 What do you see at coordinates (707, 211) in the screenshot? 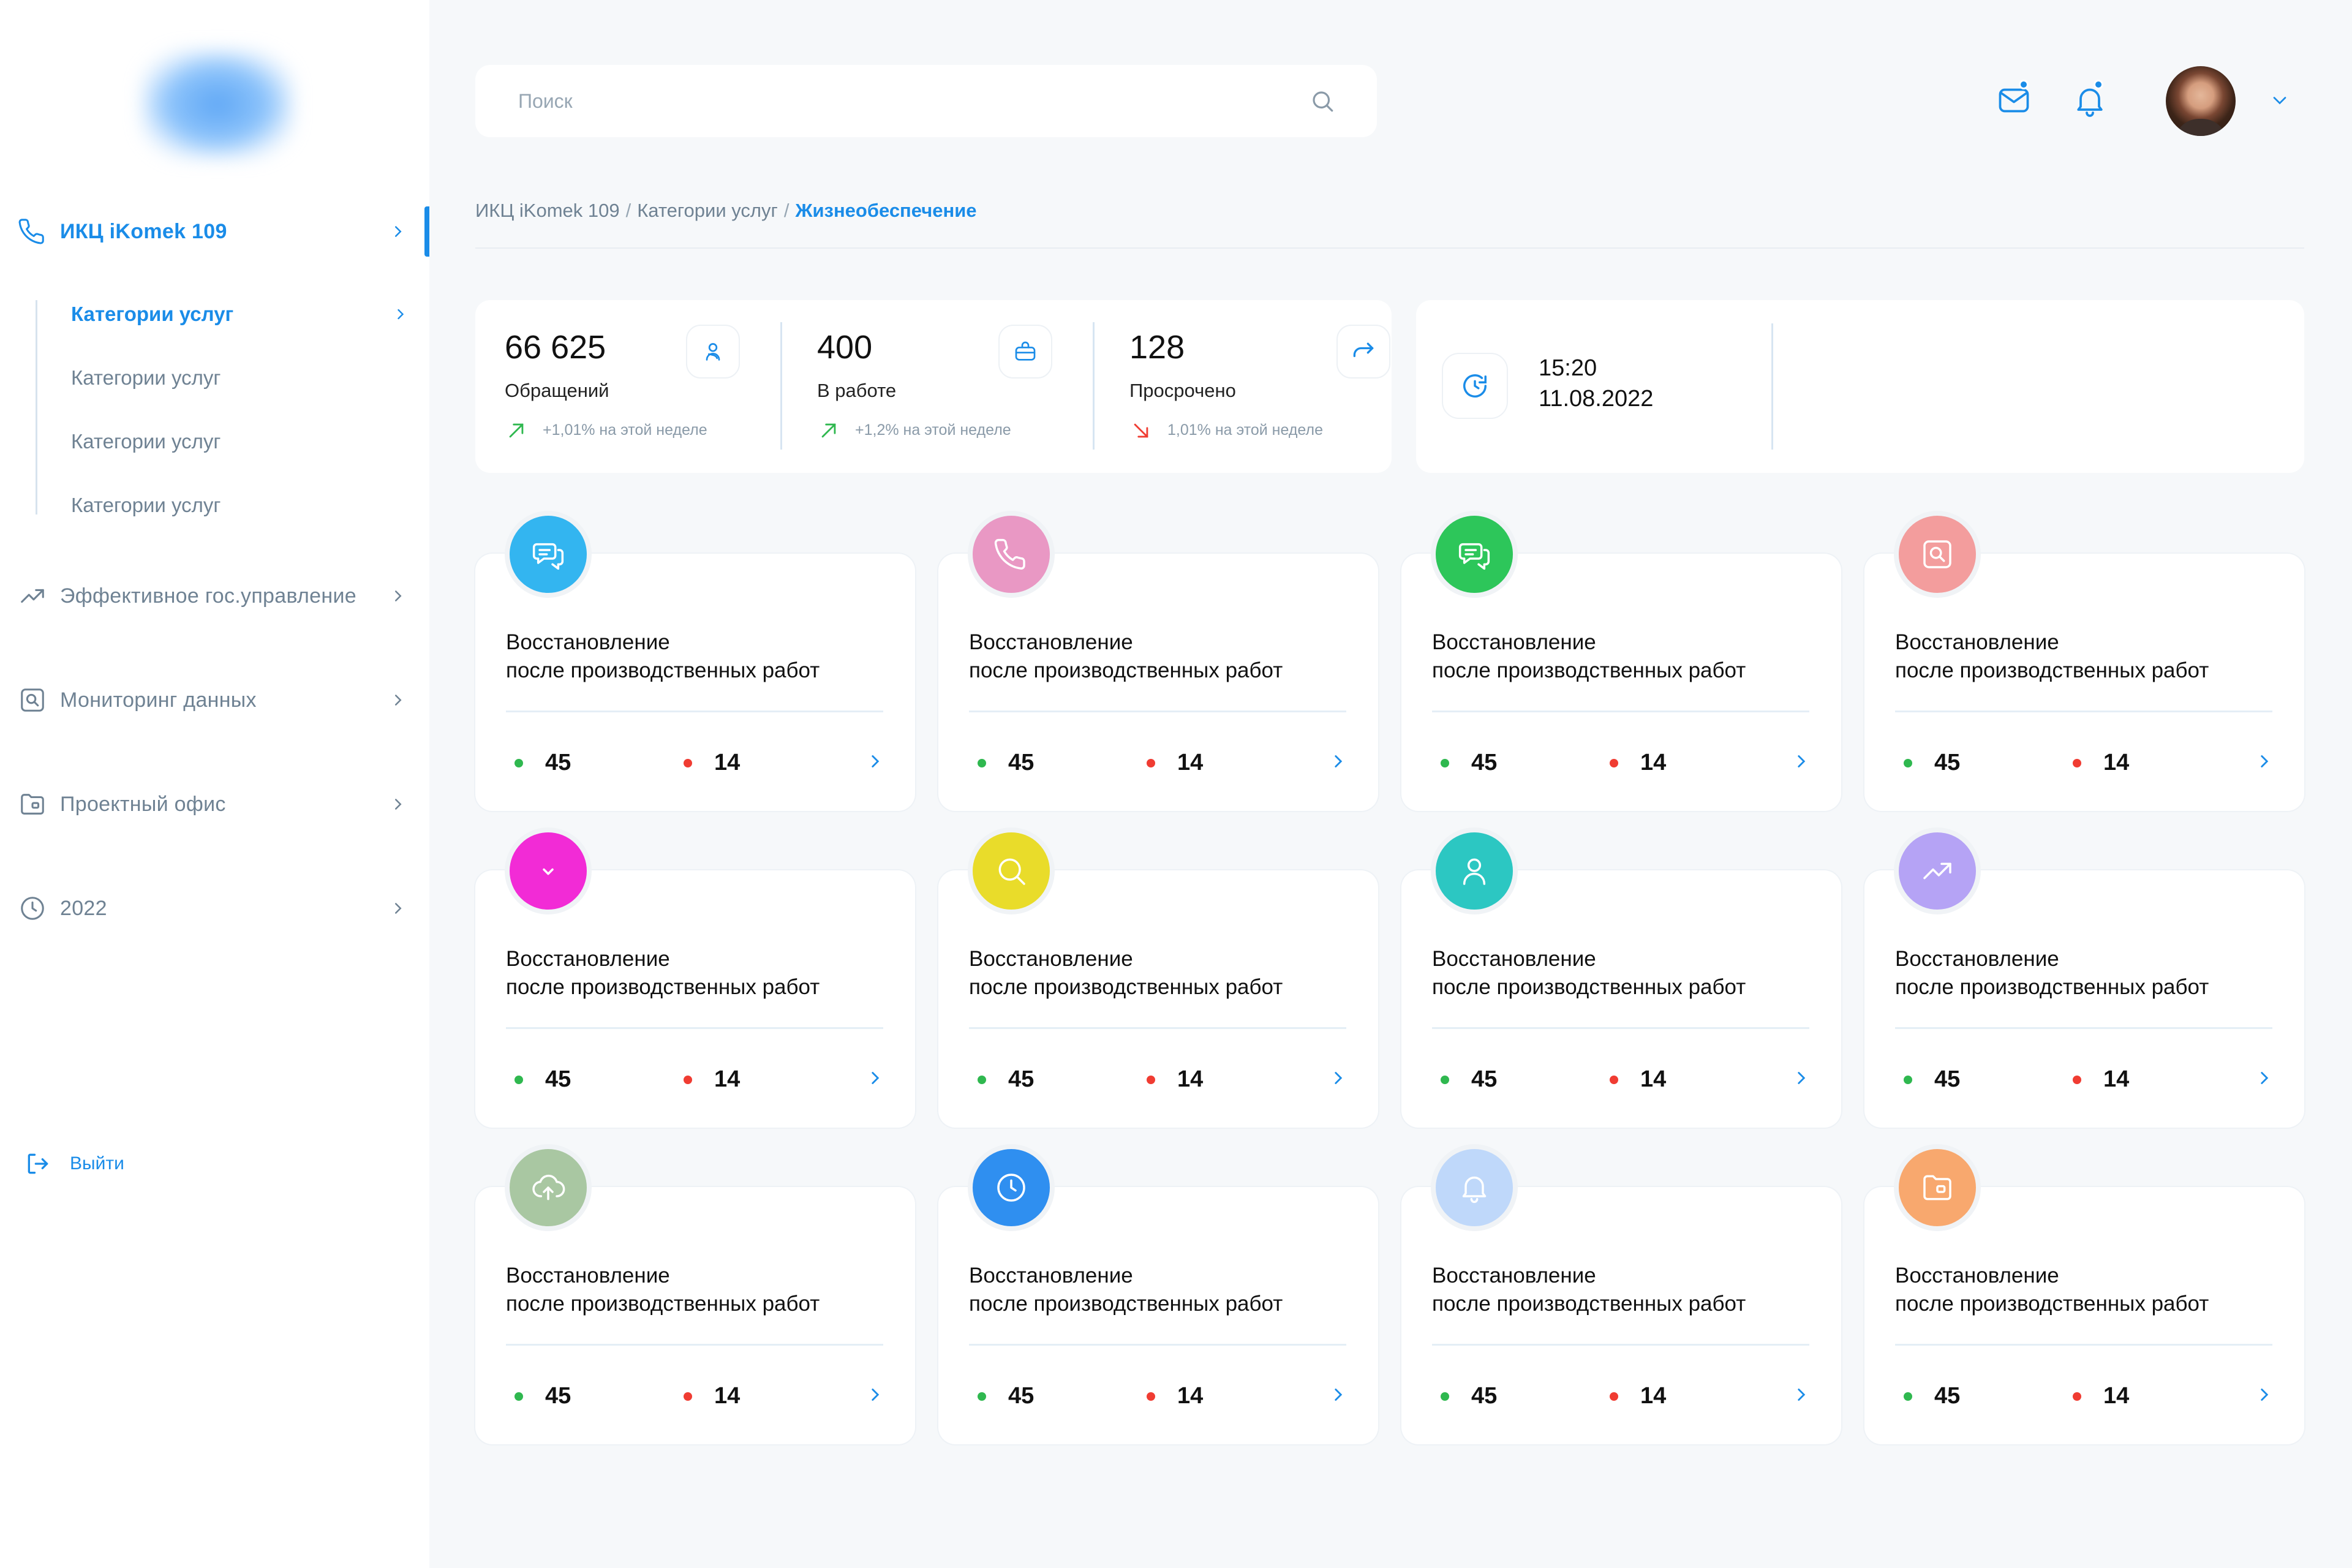
I see `breadcrumb-item: Категории услуг` at bounding box center [707, 211].